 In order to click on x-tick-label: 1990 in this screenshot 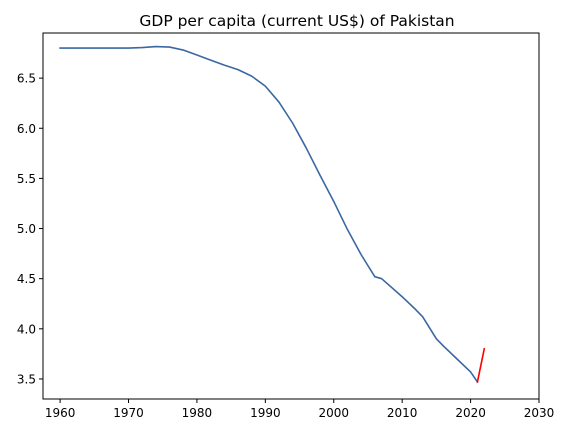, I will do `click(265, 413)`.